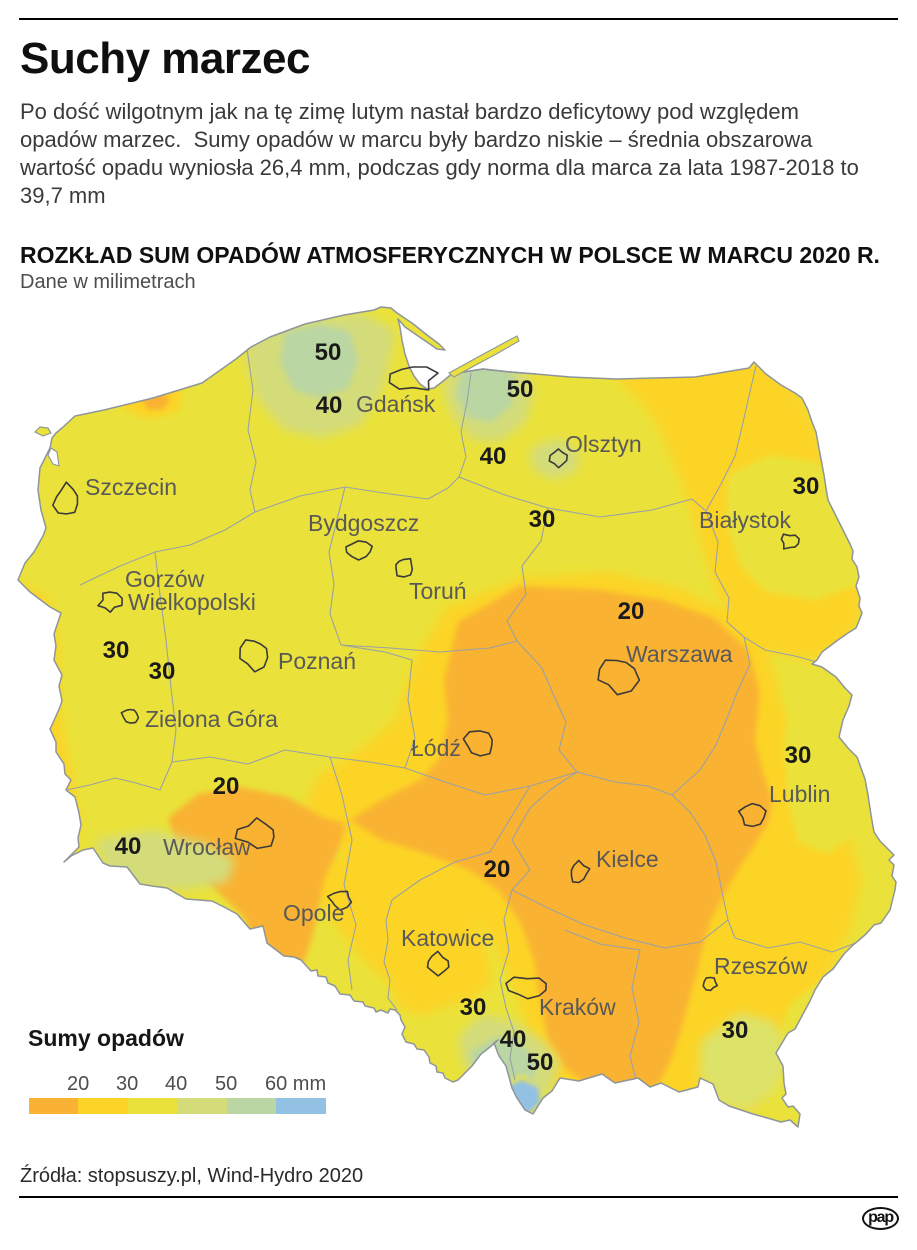 Image resolution: width=917 pixels, height=1250 pixels. Describe the element at coordinates (207, 847) in the screenshot. I see `svg-text: Wrocław` at that location.